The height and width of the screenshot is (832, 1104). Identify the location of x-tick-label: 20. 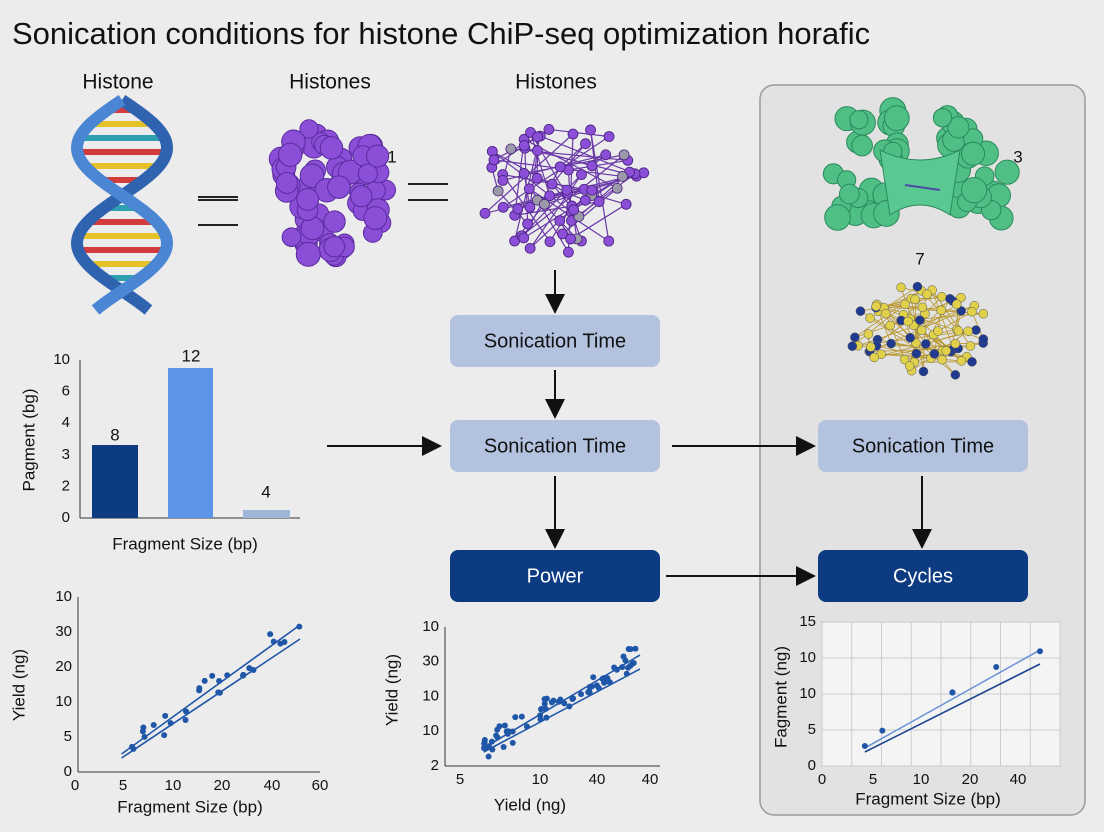
(222, 785).